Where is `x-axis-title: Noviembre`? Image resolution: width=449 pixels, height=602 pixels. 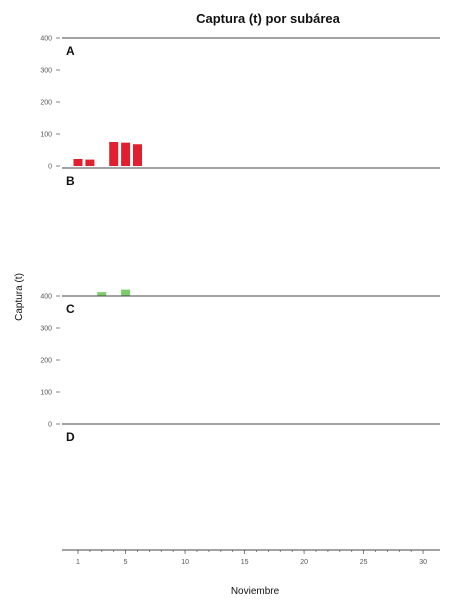
x-axis-title: Noviembre is located at coordinates (255, 591).